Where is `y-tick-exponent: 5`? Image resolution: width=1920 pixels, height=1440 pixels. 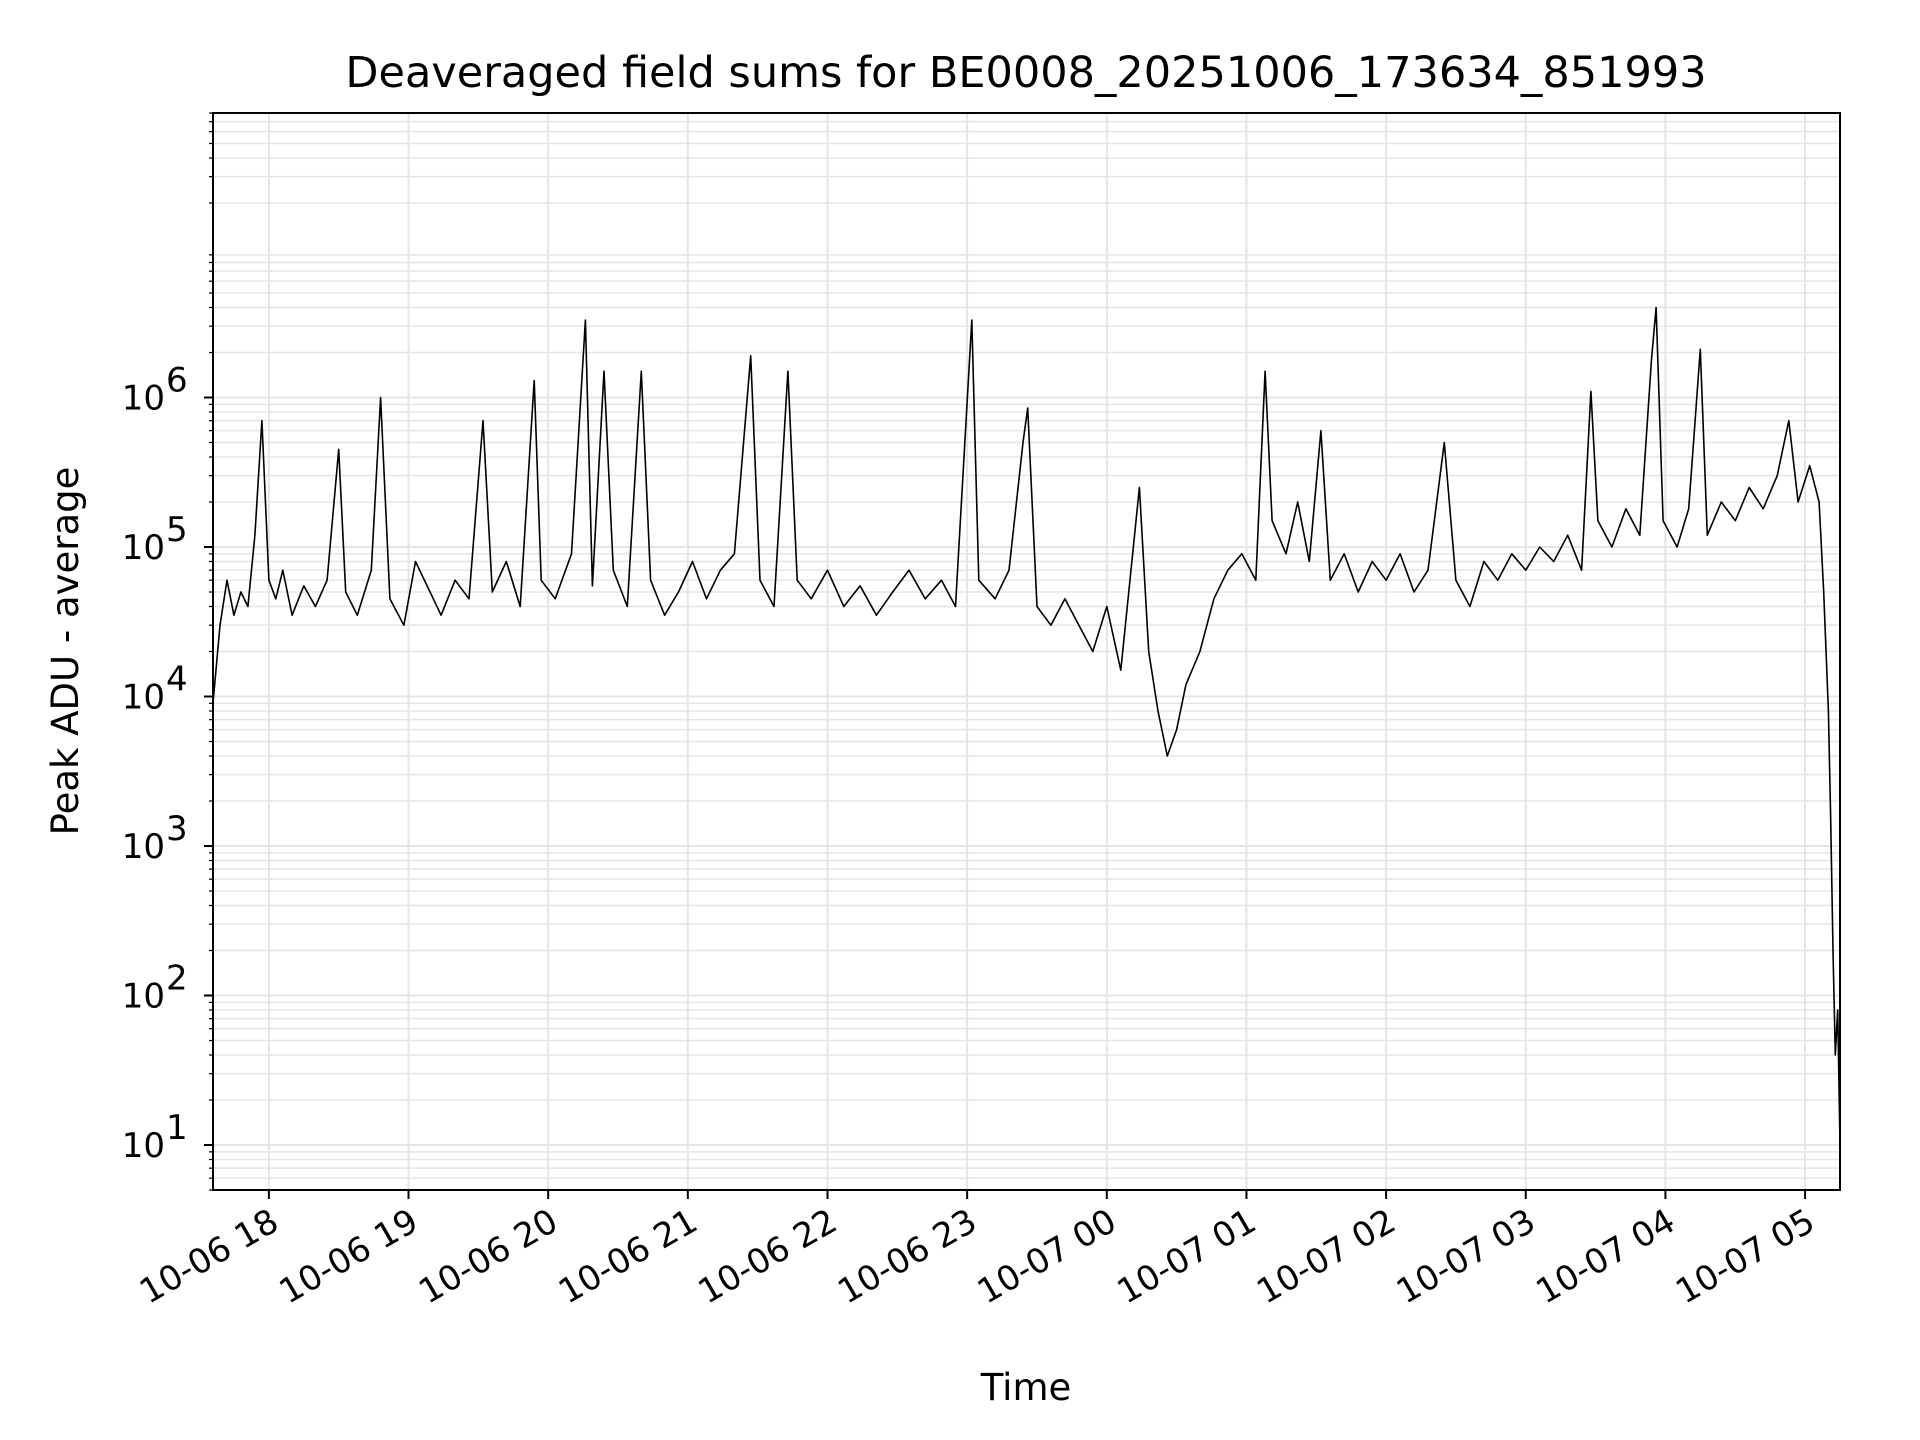
y-tick-exponent: 5 is located at coordinates (177, 530).